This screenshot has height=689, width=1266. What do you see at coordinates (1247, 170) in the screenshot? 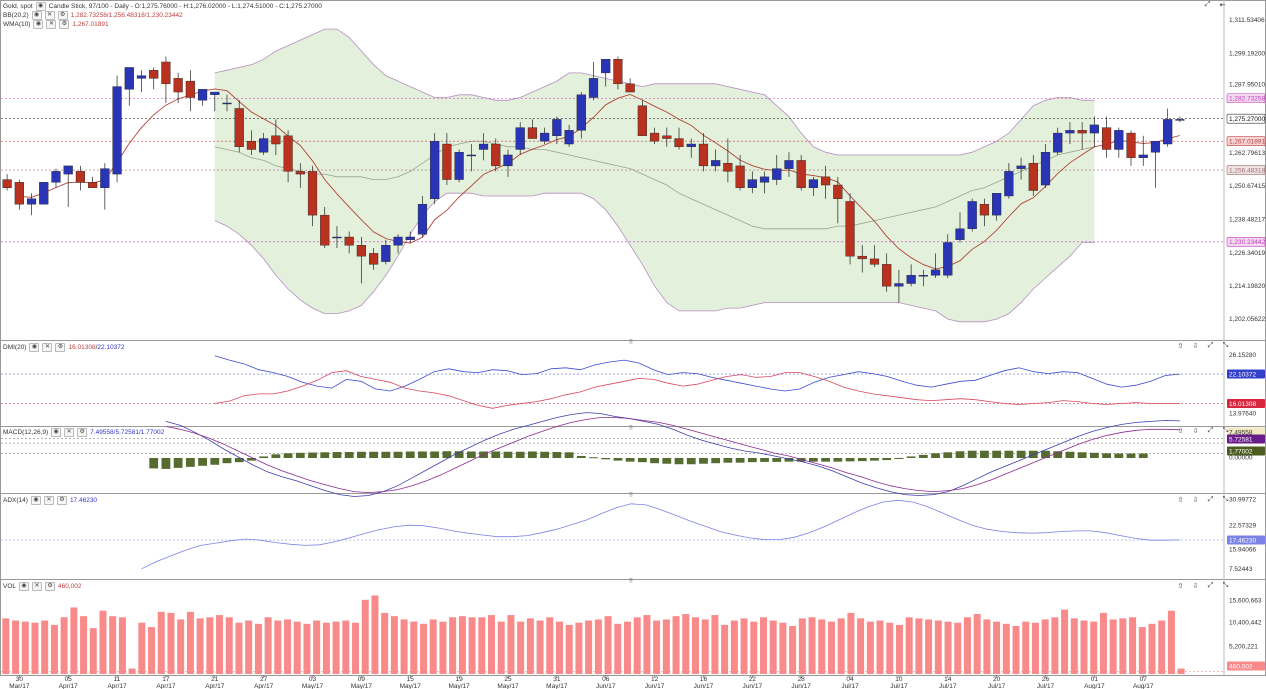
I see `price-tick-label: 1,256.48318` at bounding box center [1247, 170].